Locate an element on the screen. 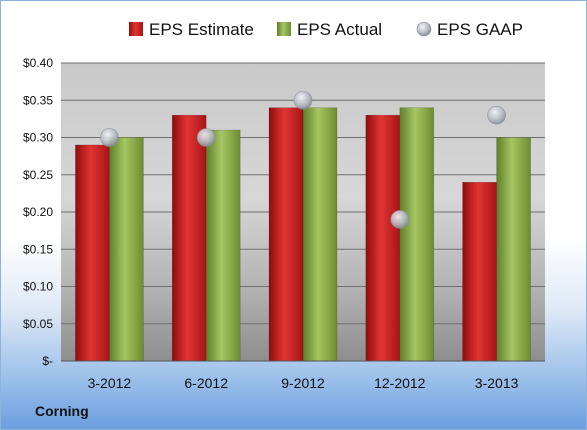 This screenshot has height=430, width=587. y-tick-label: $0.25 is located at coordinates (38, 175).